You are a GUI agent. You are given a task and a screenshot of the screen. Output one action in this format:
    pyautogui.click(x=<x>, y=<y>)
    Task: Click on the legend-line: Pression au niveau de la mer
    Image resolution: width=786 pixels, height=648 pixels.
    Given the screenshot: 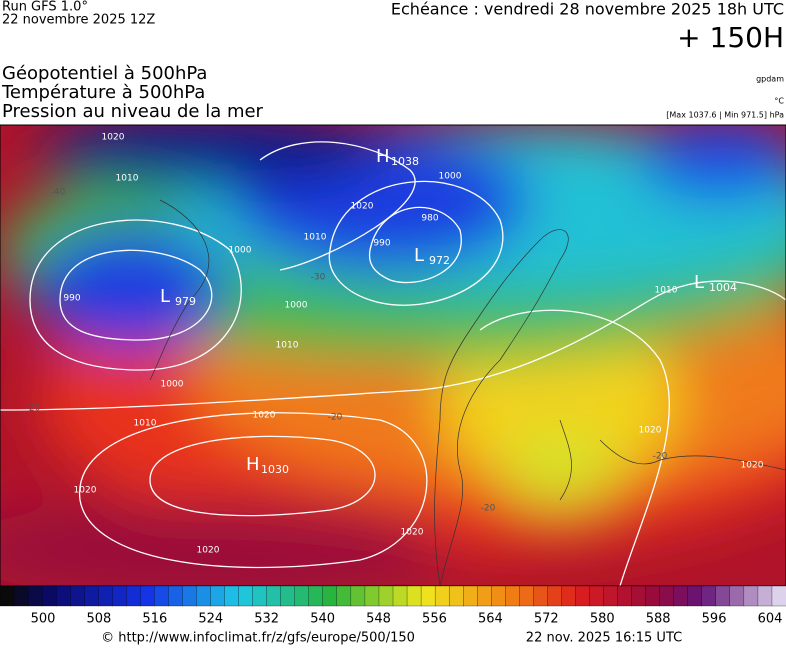 What is the action you would take?
    pyautogui.click(x=133, y=111)
    